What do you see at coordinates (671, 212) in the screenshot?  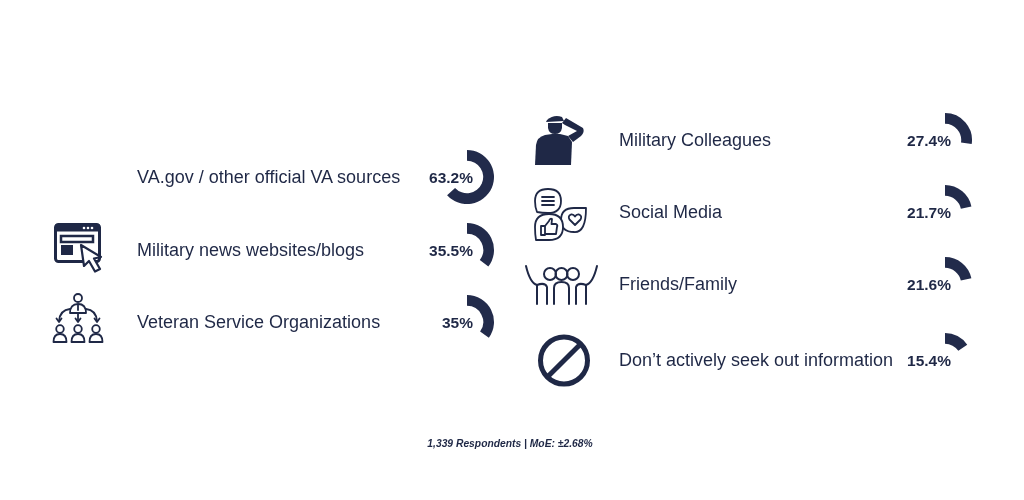 I see `category-label: Social Media` at bounding box center [671, 212].